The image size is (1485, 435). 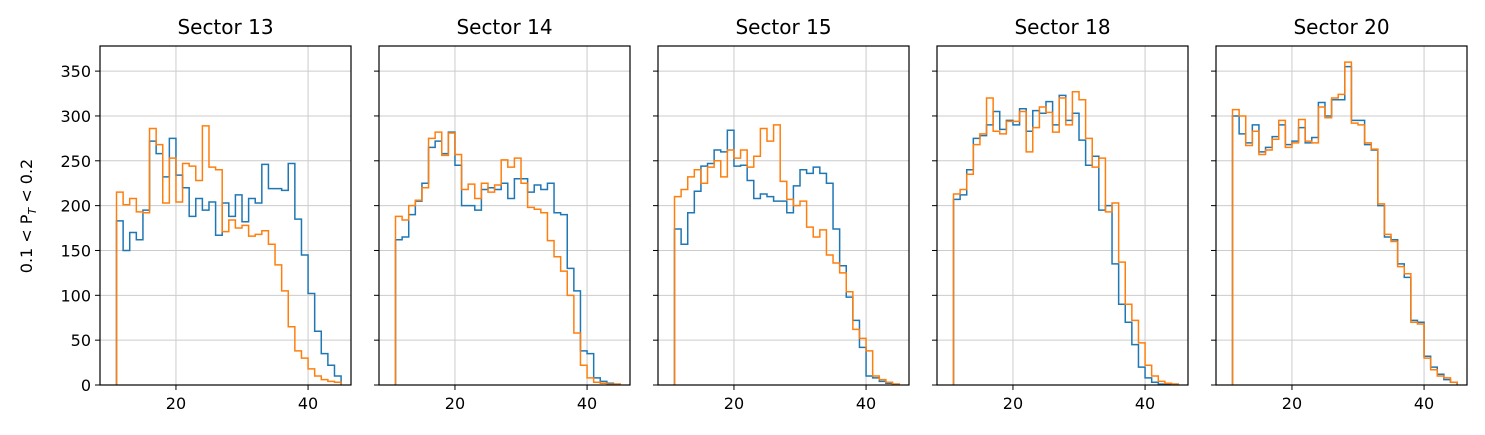 What do you see at coordinates (1062, 27) in the screenshot?
I see `subplot-title: Sector 18` at bounding box center [1062, 27].